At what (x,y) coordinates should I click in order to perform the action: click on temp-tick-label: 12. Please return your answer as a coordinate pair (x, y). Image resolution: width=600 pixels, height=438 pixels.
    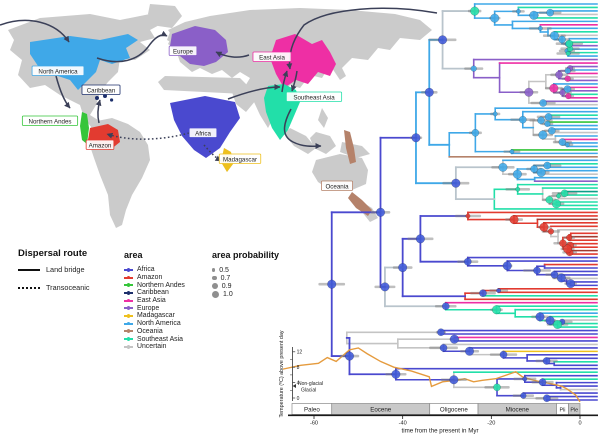
    Looking at the image, I should click on (300, 353).